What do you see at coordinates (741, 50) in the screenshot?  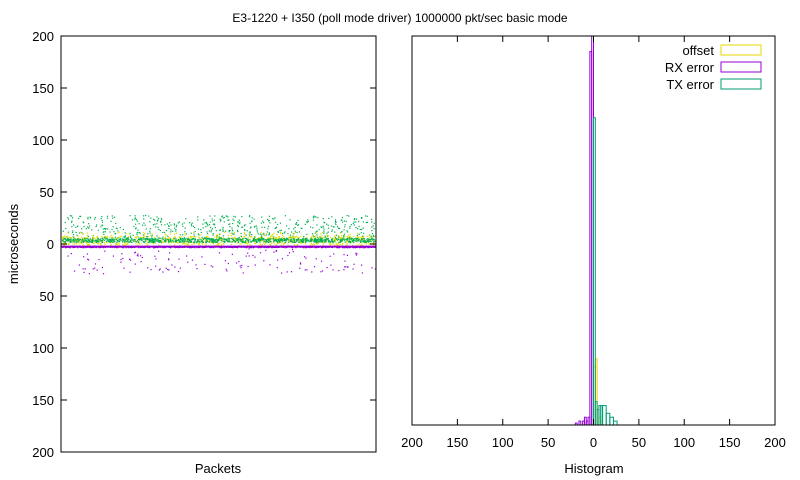 I see `legend-swatch` at bounding box center [741, 50].